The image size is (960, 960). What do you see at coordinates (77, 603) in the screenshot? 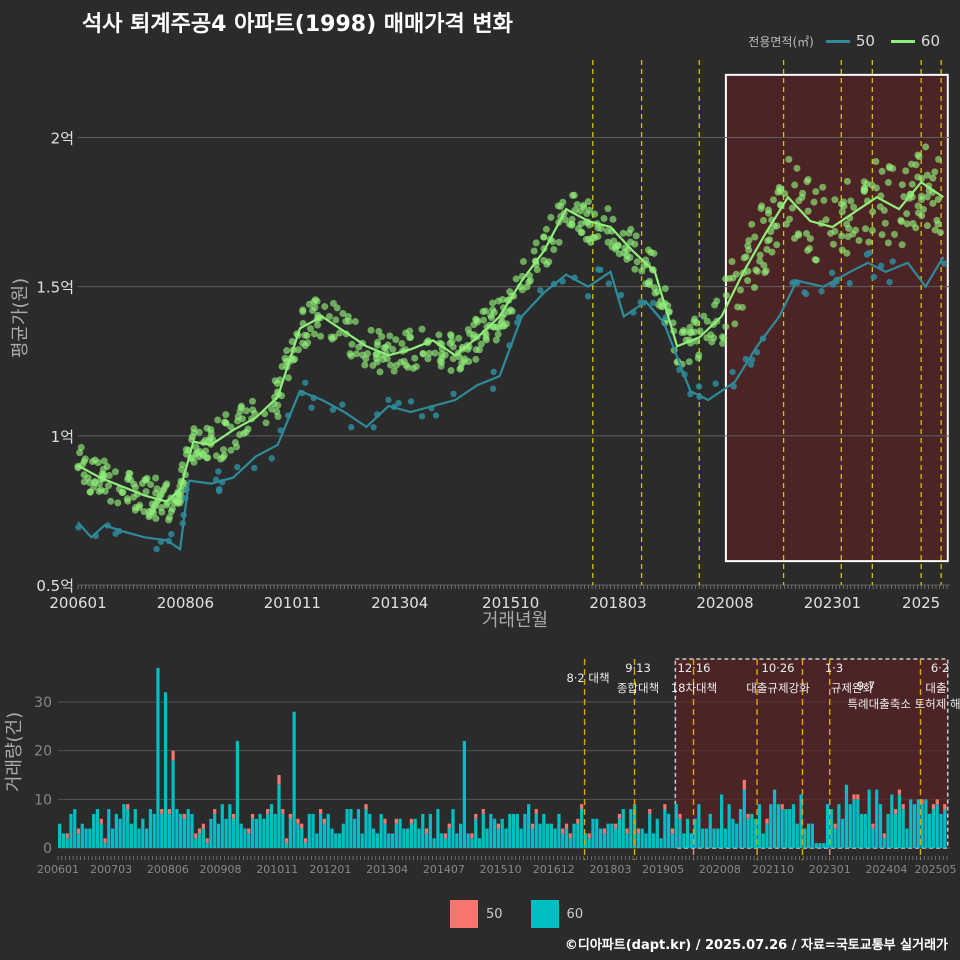
I see `x-tick-label-0: 200601` at bounding box center [77, 603].